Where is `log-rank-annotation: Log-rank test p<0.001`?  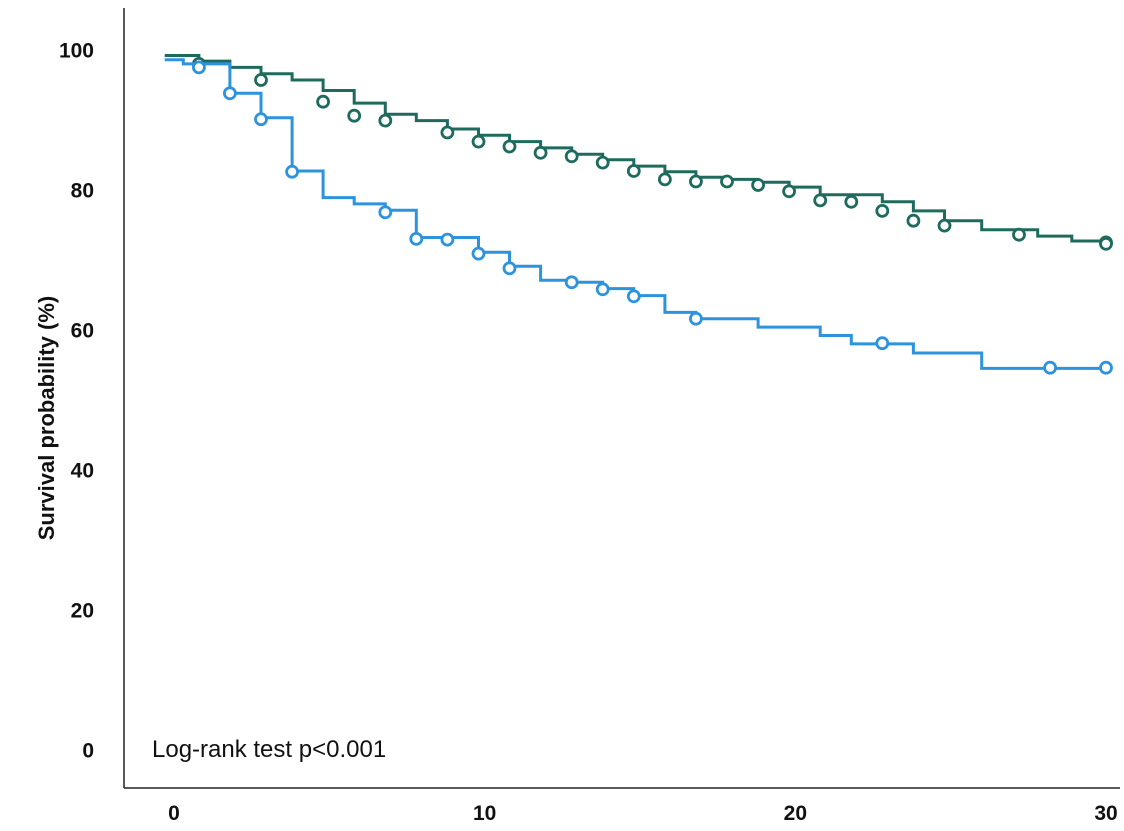
log-rank-annotation: Log-rank test p<0.001 is located at coordinates (269, 749).